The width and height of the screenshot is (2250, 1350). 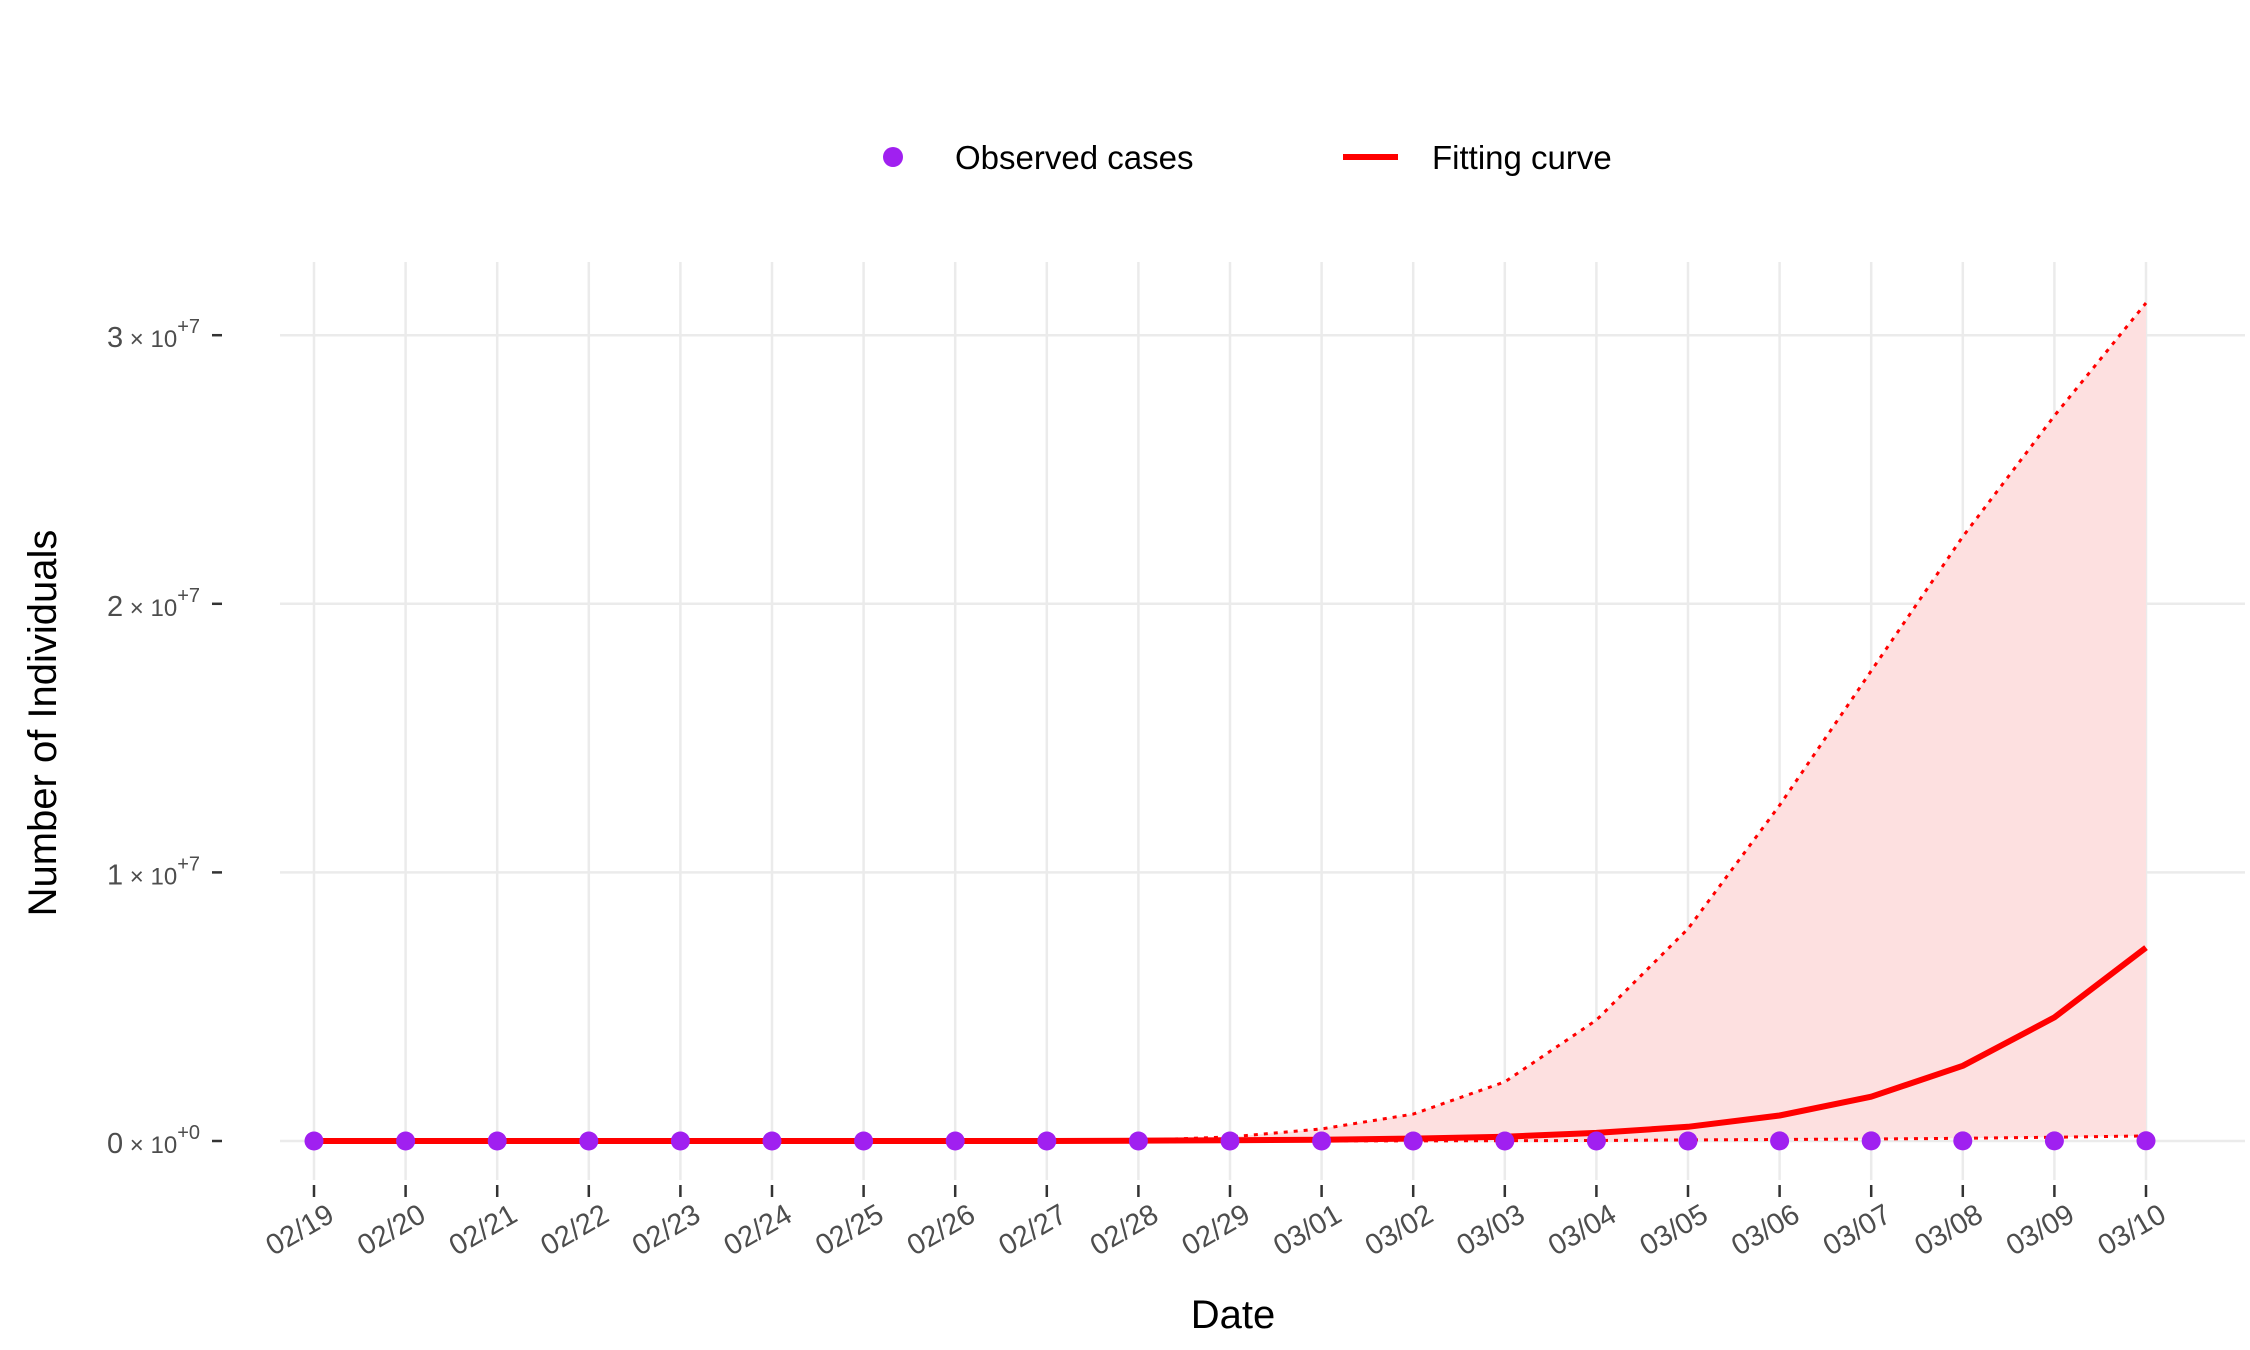 I want to click on y-tick-label: 3 × 10+7, so click(x=153, y=335).